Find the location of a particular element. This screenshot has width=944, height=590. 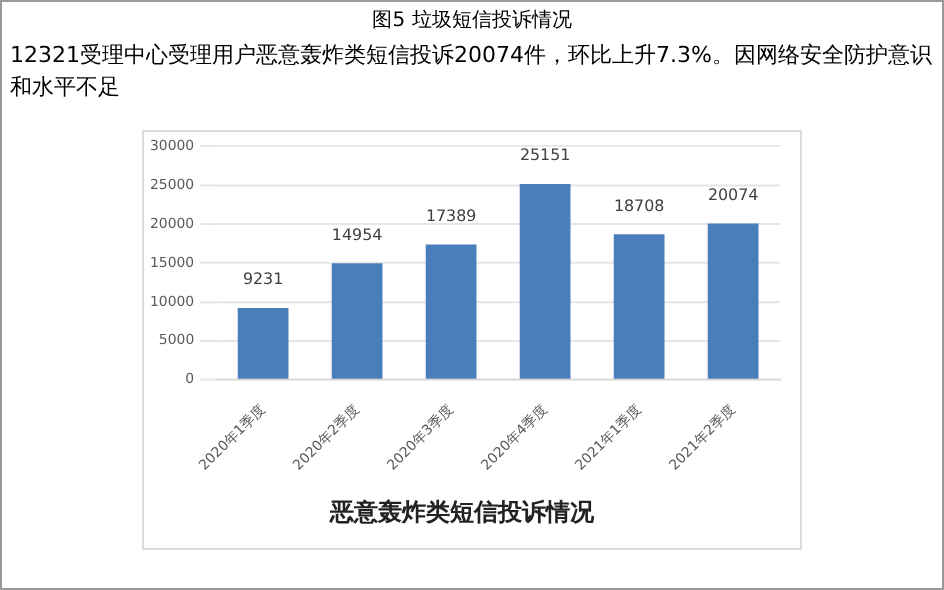

chart-subtitle: 图5 垃圾短信投诉情况 is located at coordinates (472, 20).